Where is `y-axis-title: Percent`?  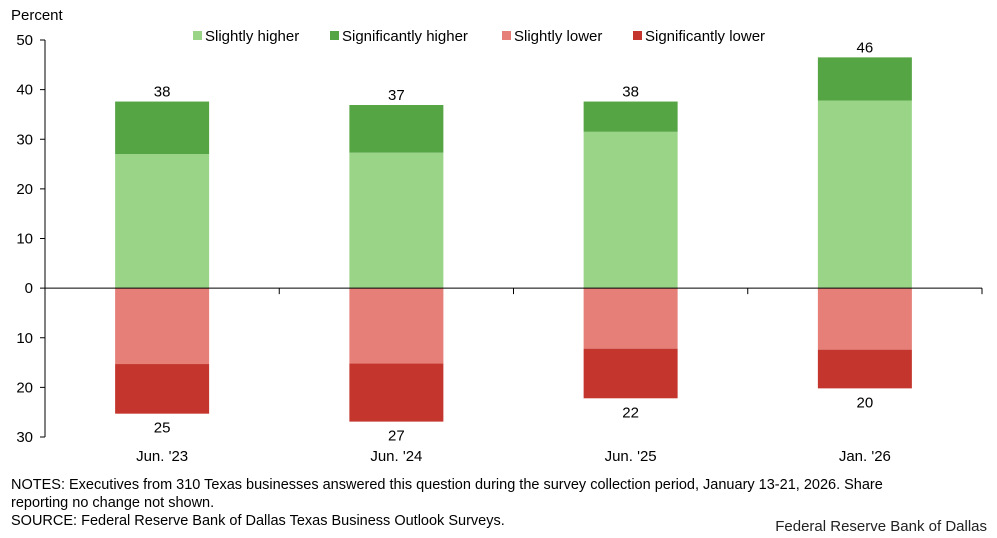 y-axis-title: Percent is located at coordinates (37, 15).